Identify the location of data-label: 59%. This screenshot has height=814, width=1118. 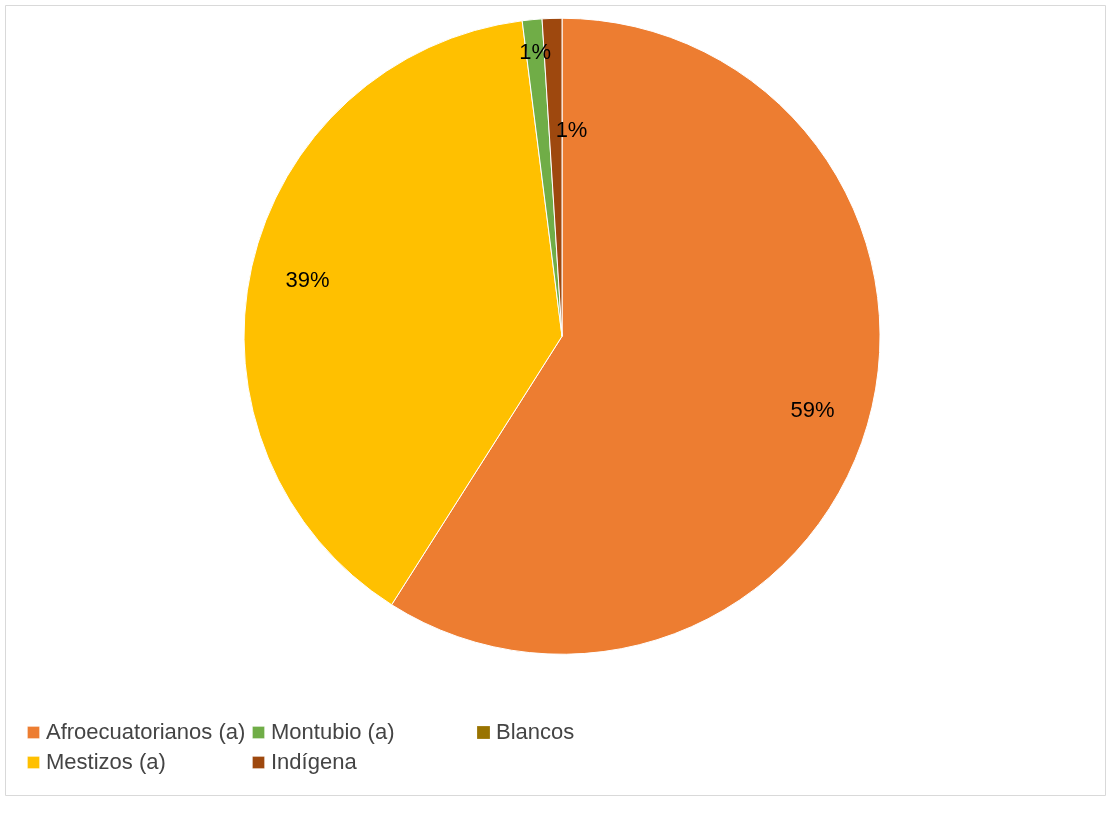
(812, 409).